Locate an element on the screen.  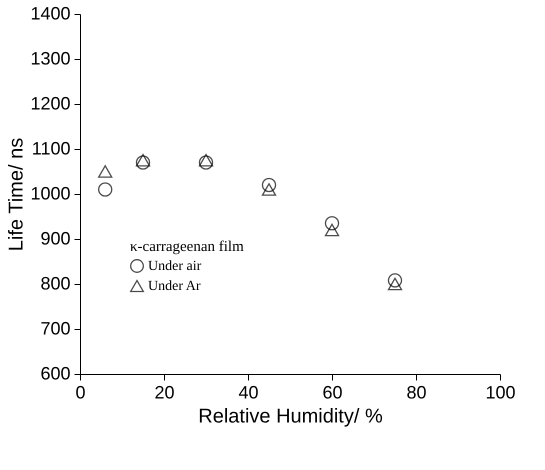
x-tick-label: 60 is located at coordinates (332, 392).